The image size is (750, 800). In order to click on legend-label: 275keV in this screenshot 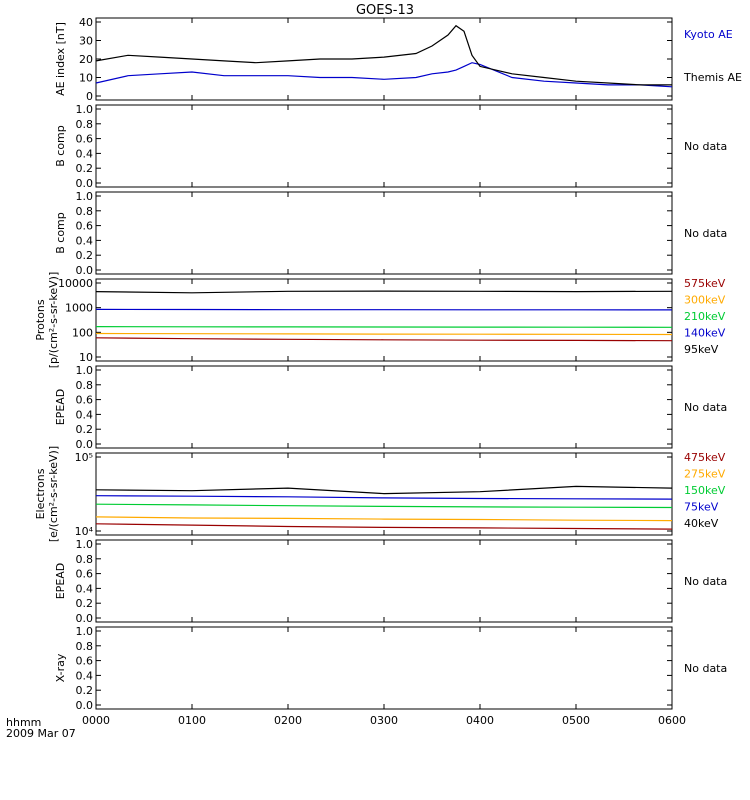, I will do `click(705, 474)`.